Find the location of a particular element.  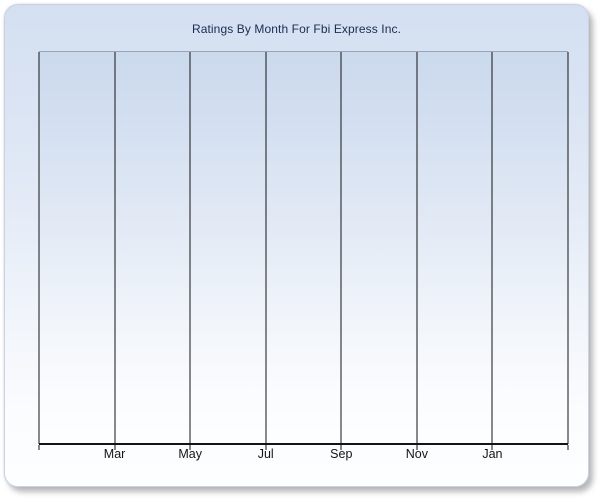

x-axis-labels: Mar May Jul Sep Nov Jan is located at coordinates (303, 455).